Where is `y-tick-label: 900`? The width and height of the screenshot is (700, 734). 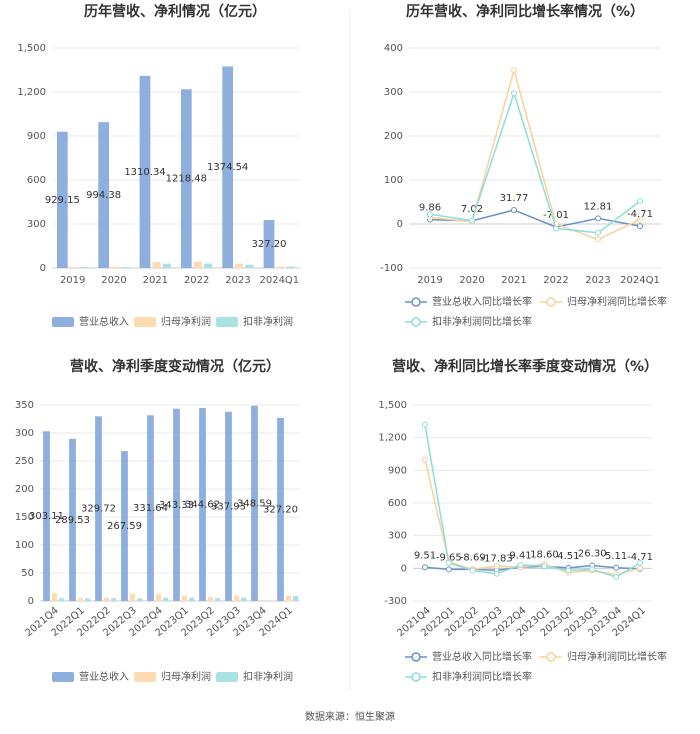
y-tick-label: 900 is located at coordinates (36, 136).